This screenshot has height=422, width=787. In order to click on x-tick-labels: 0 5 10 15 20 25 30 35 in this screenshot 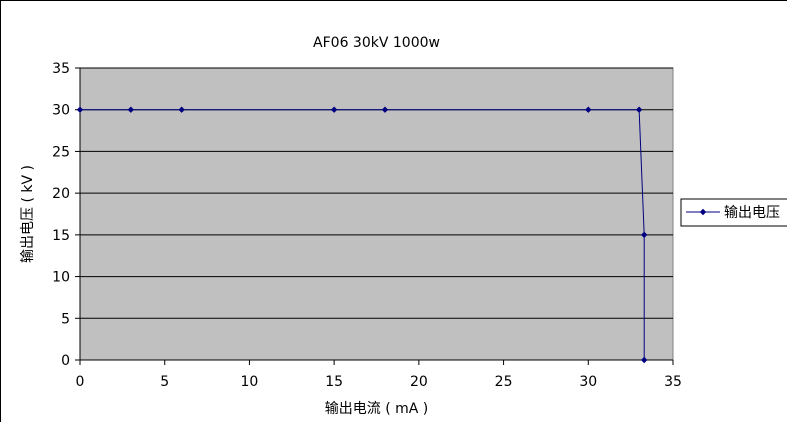, I will do `click(379, 382)`.